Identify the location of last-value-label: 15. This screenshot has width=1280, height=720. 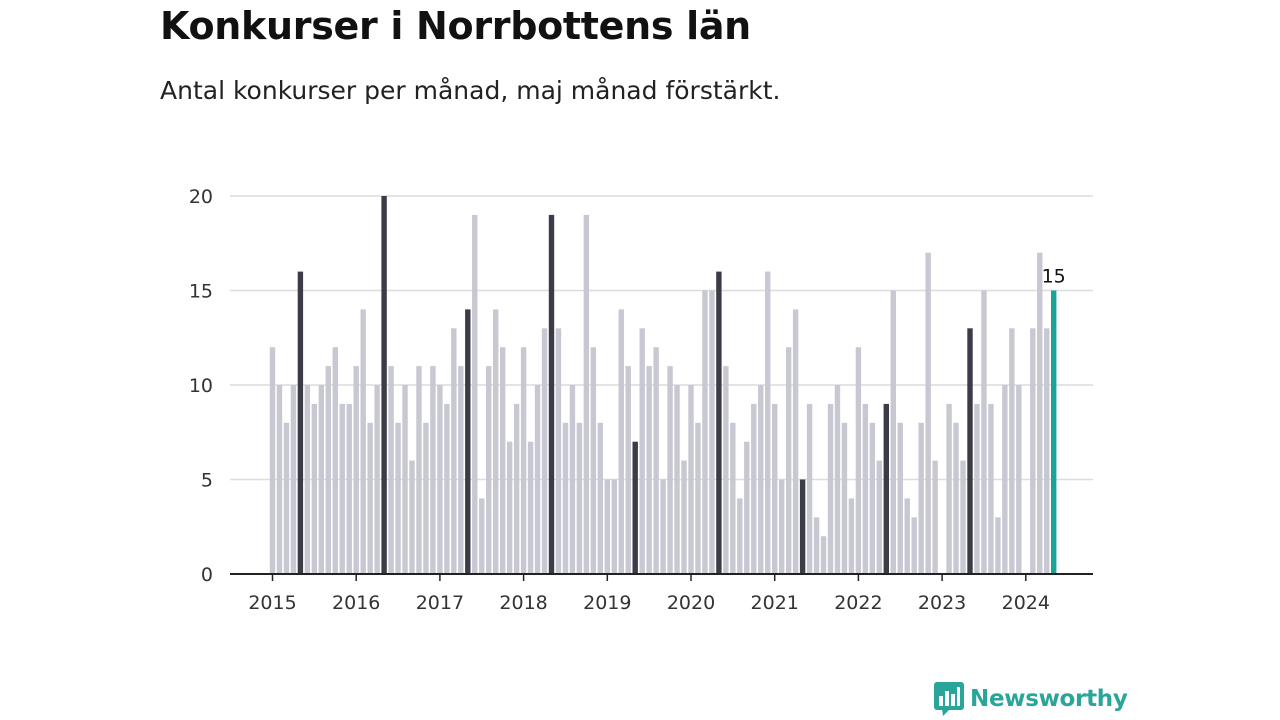
(1054, 277).